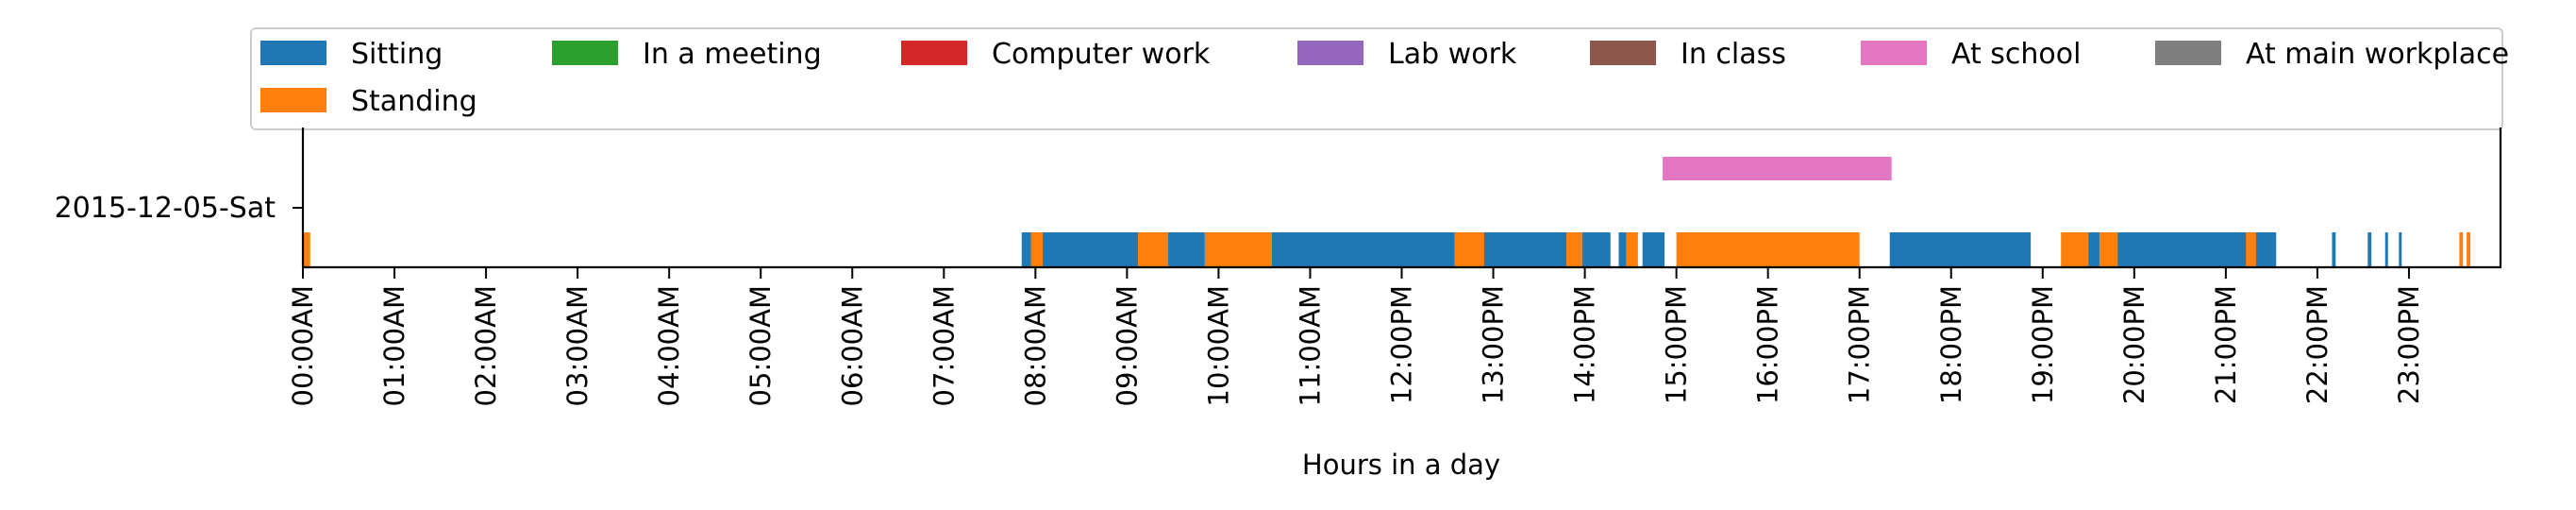 This screenshot has width=2576, height=510. I want to click on x-tick-label: 07:00AM, so click(944, 345).